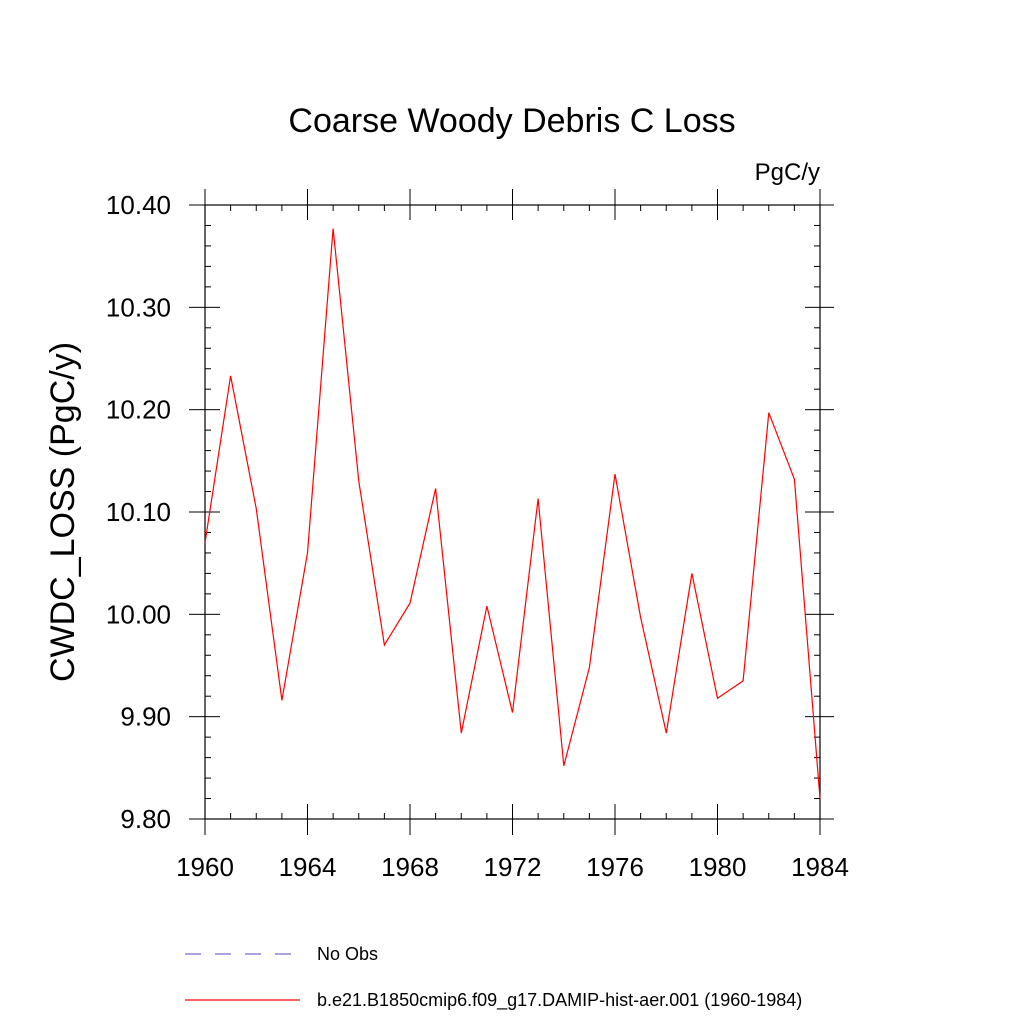 The height and width of the screenshot is (1024, 1024). I want to click on x-tick-label: 1984, so click(820, 867).